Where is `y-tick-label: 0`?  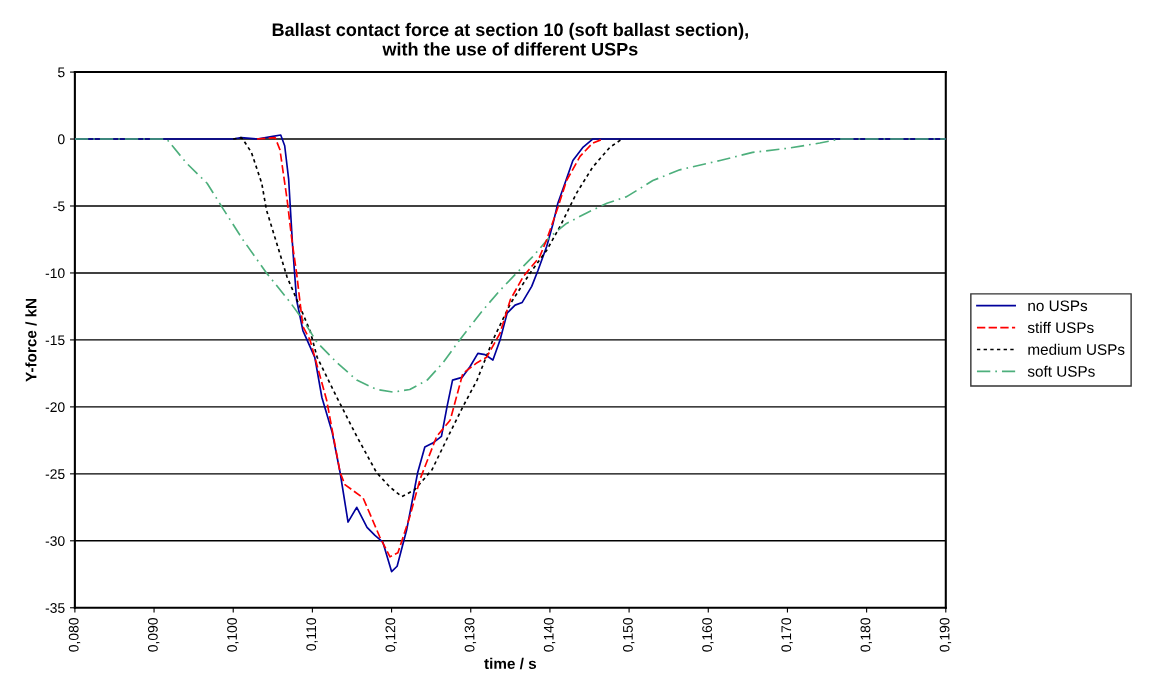
y-tick-label: 0 is located at coordinates (61, 139).